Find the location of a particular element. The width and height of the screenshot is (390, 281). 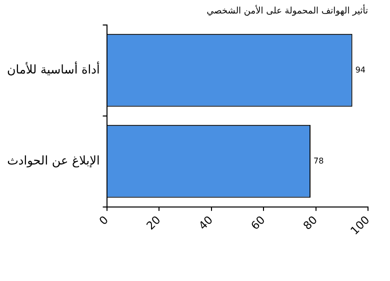

x-tick-label: 80 is located at coordinates (310, 223).